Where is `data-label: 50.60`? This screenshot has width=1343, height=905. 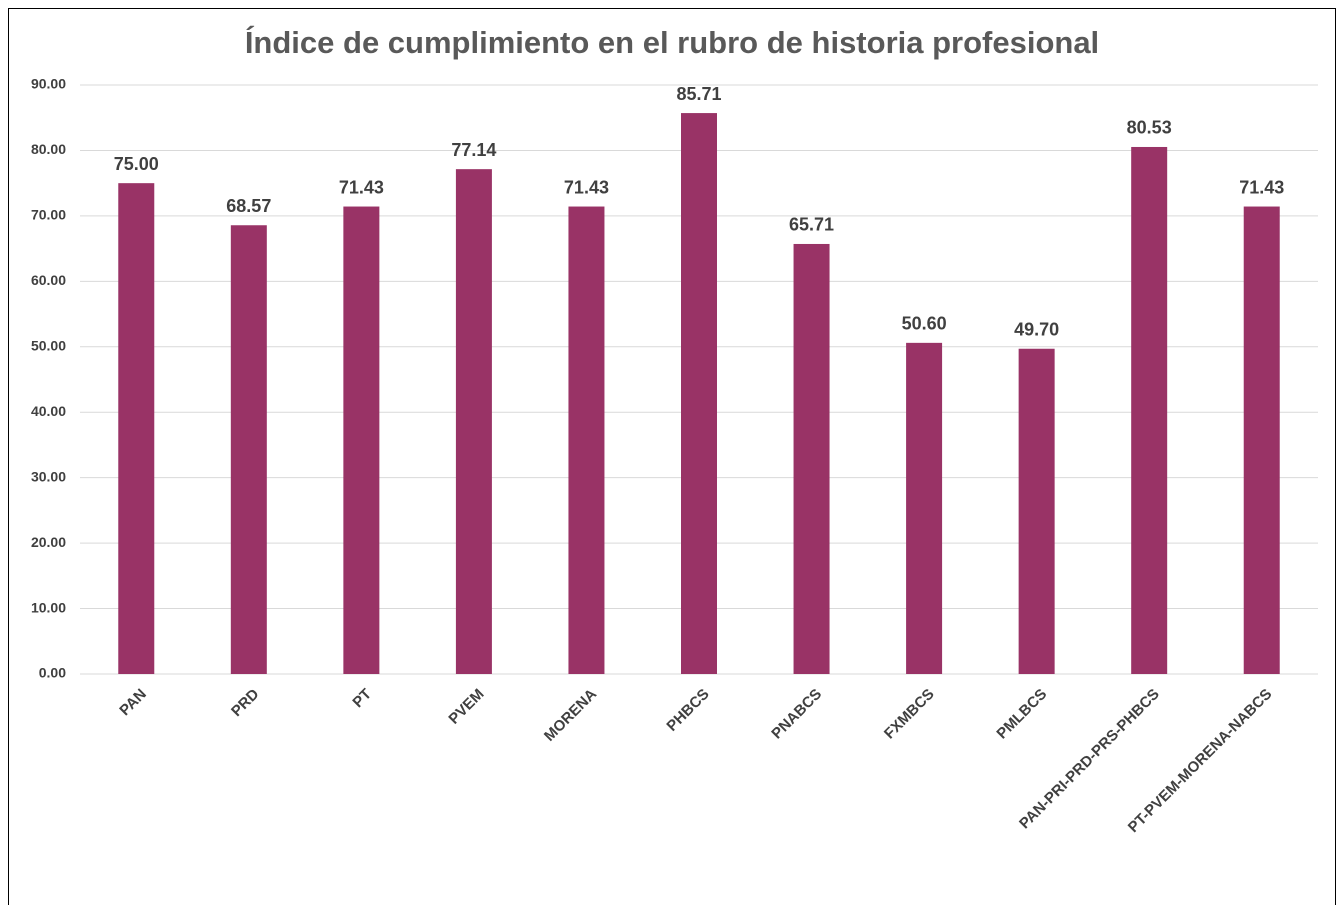
data-label: 50.60 is located at coordinates (924, 324).